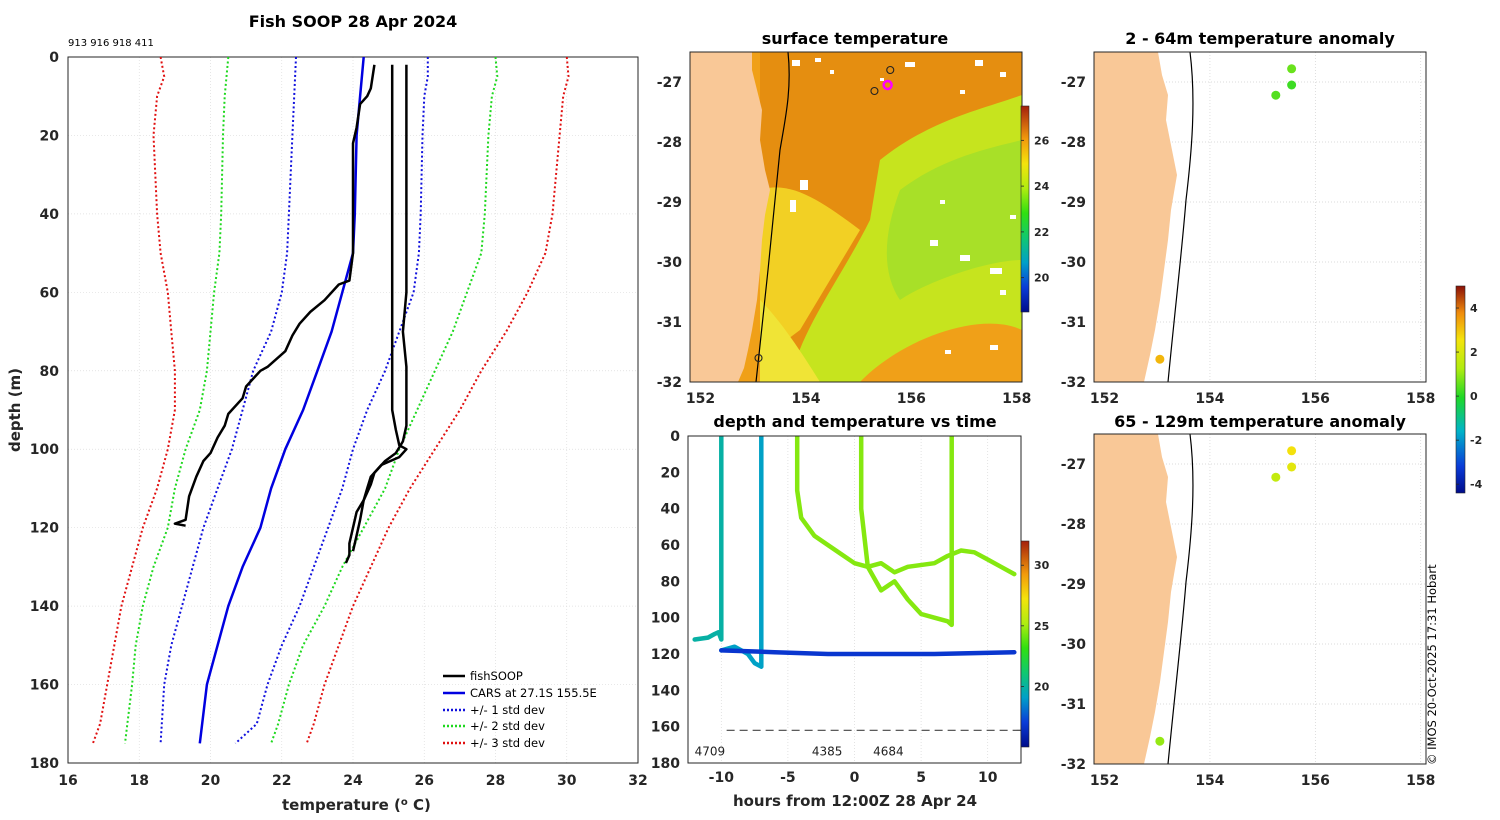 The height and width of the screenshot is (820, 1500). Describe the element at coordinates (1420, 399) in the screenshot. I see `anom1-xtick: 158` at that location.